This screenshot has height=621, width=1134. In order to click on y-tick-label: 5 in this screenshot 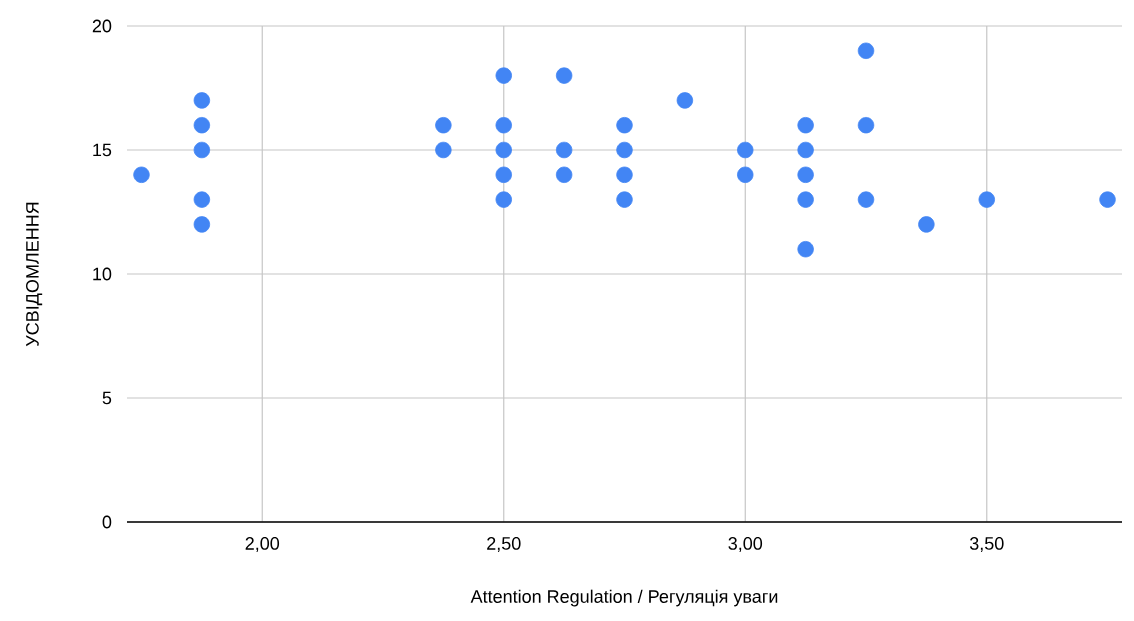, I will do `click(107, 398)`.